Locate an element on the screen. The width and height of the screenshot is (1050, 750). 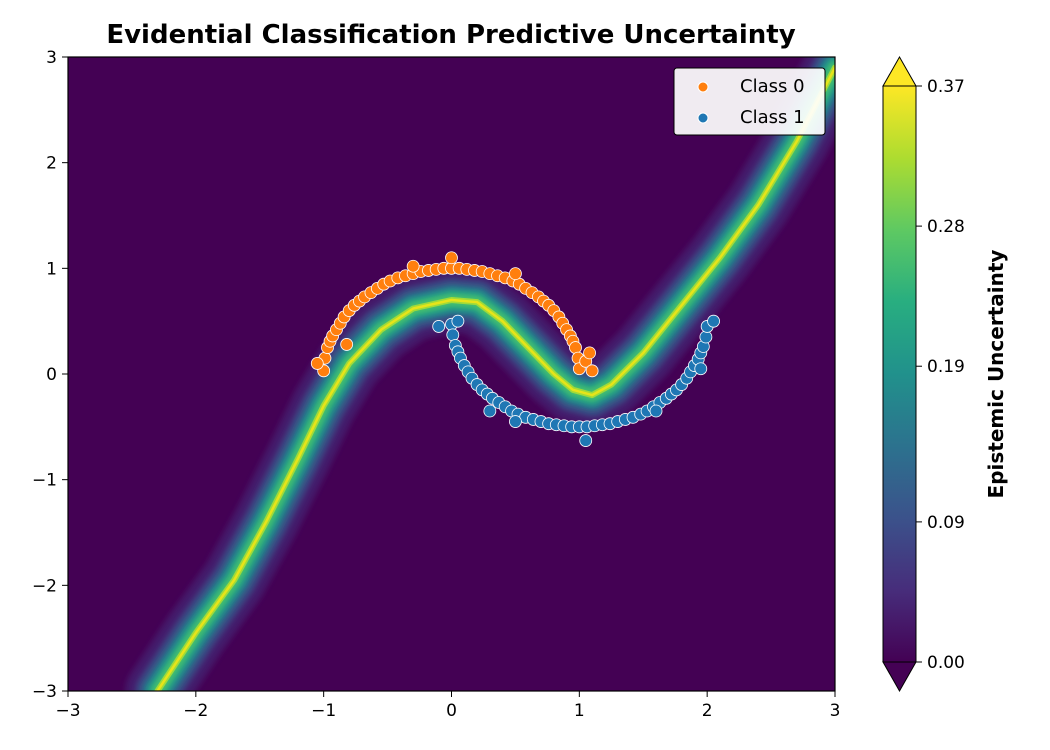
colorbar-tick-label: 0.19 is located at coordinates (946, 367).